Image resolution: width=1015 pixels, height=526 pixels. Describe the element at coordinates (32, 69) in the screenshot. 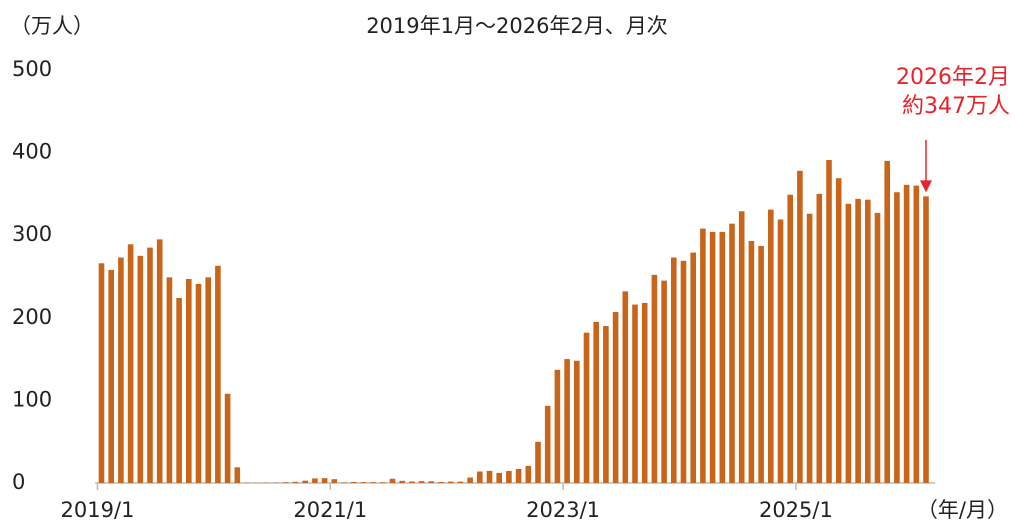

I see `y-tick-label: 500` at that location.